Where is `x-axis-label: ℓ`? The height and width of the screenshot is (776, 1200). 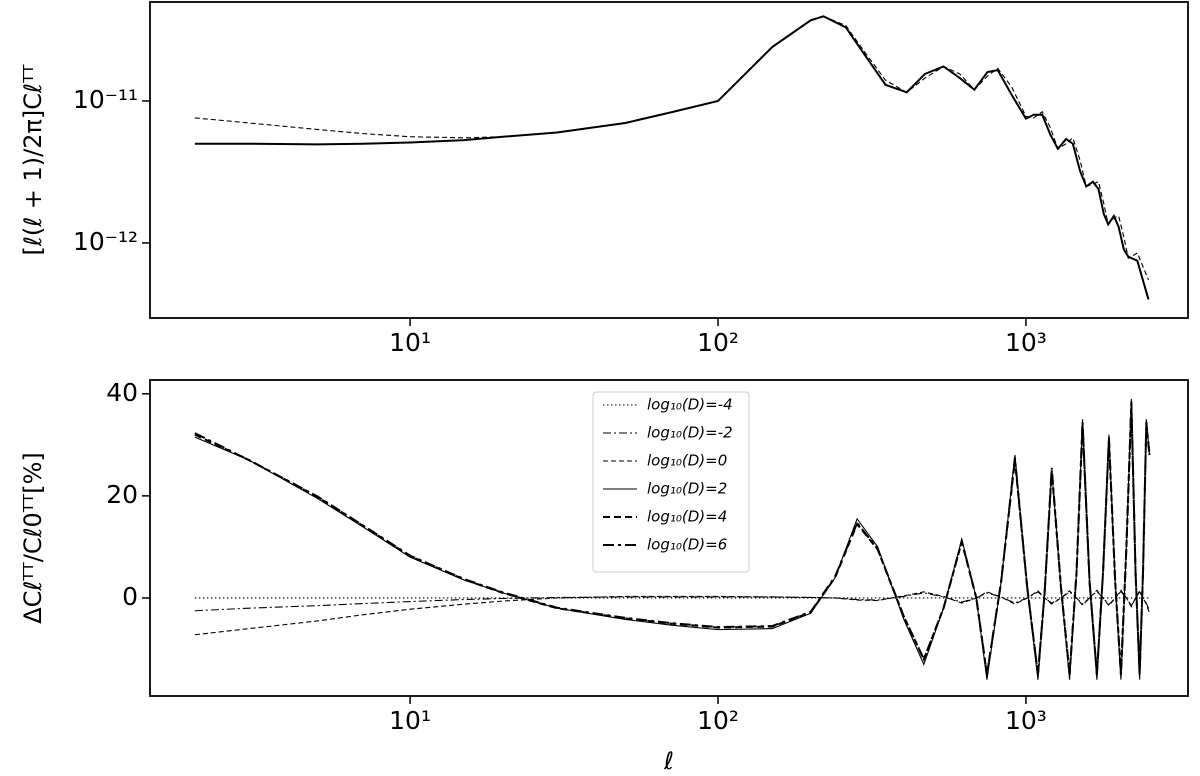 x-axis-label: ℓ is located at coordinates (668, 761).